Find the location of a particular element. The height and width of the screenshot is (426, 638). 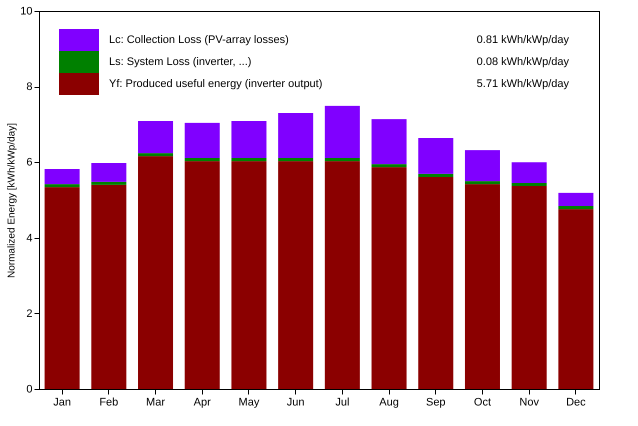

x-tick-label: Apr is located at coordinates (203, 402).